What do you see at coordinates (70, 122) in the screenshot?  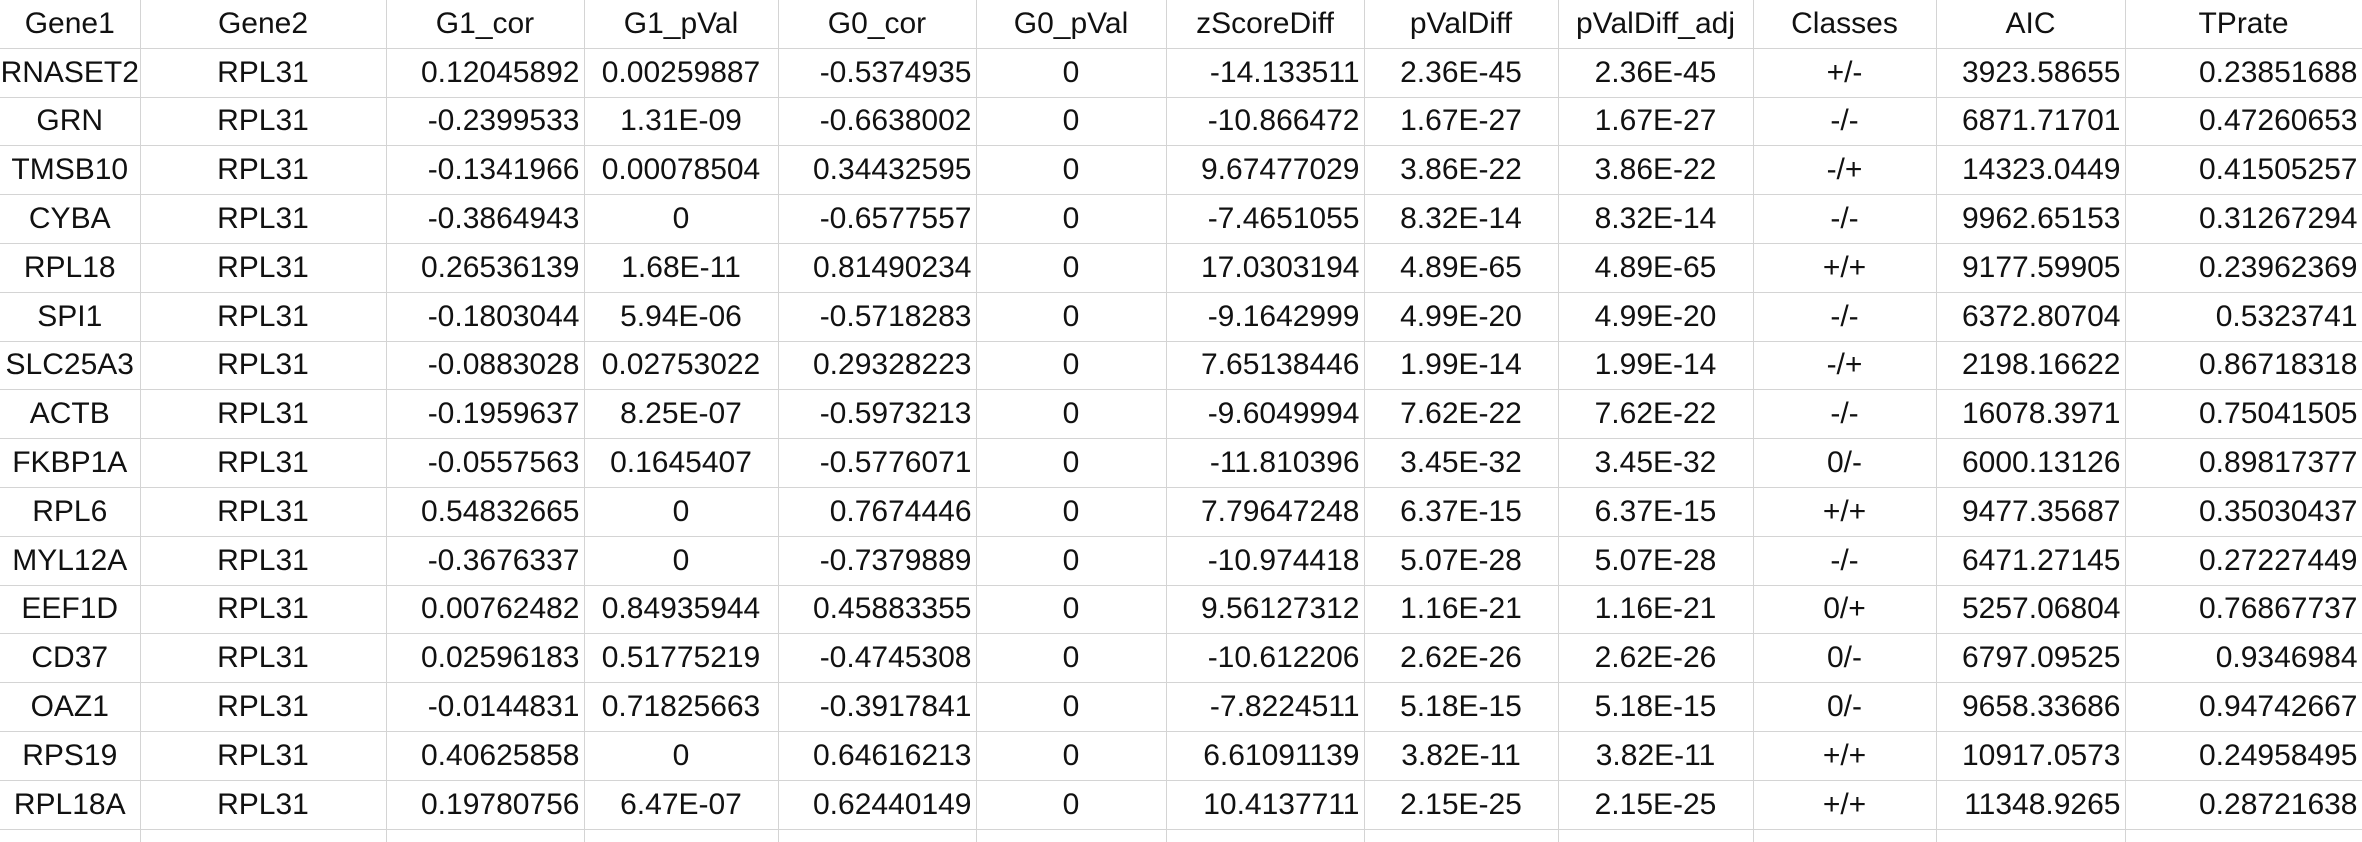 I see `data-cell: GRN` at bounding box center [70, 122].